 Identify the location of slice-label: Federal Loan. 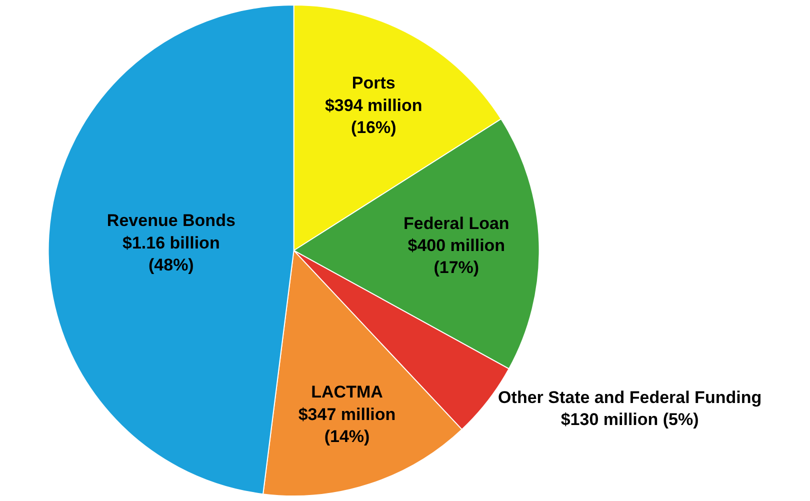
(457, 223).